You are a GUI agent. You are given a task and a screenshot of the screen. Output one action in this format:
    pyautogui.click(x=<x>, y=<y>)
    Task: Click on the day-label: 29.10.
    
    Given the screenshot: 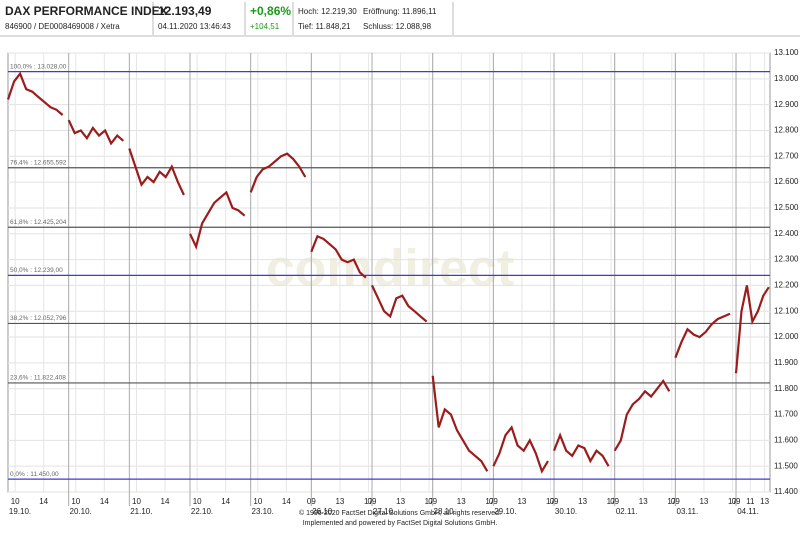 What is the action you would take?
    pyautogui.click(x=505, y=511)
    